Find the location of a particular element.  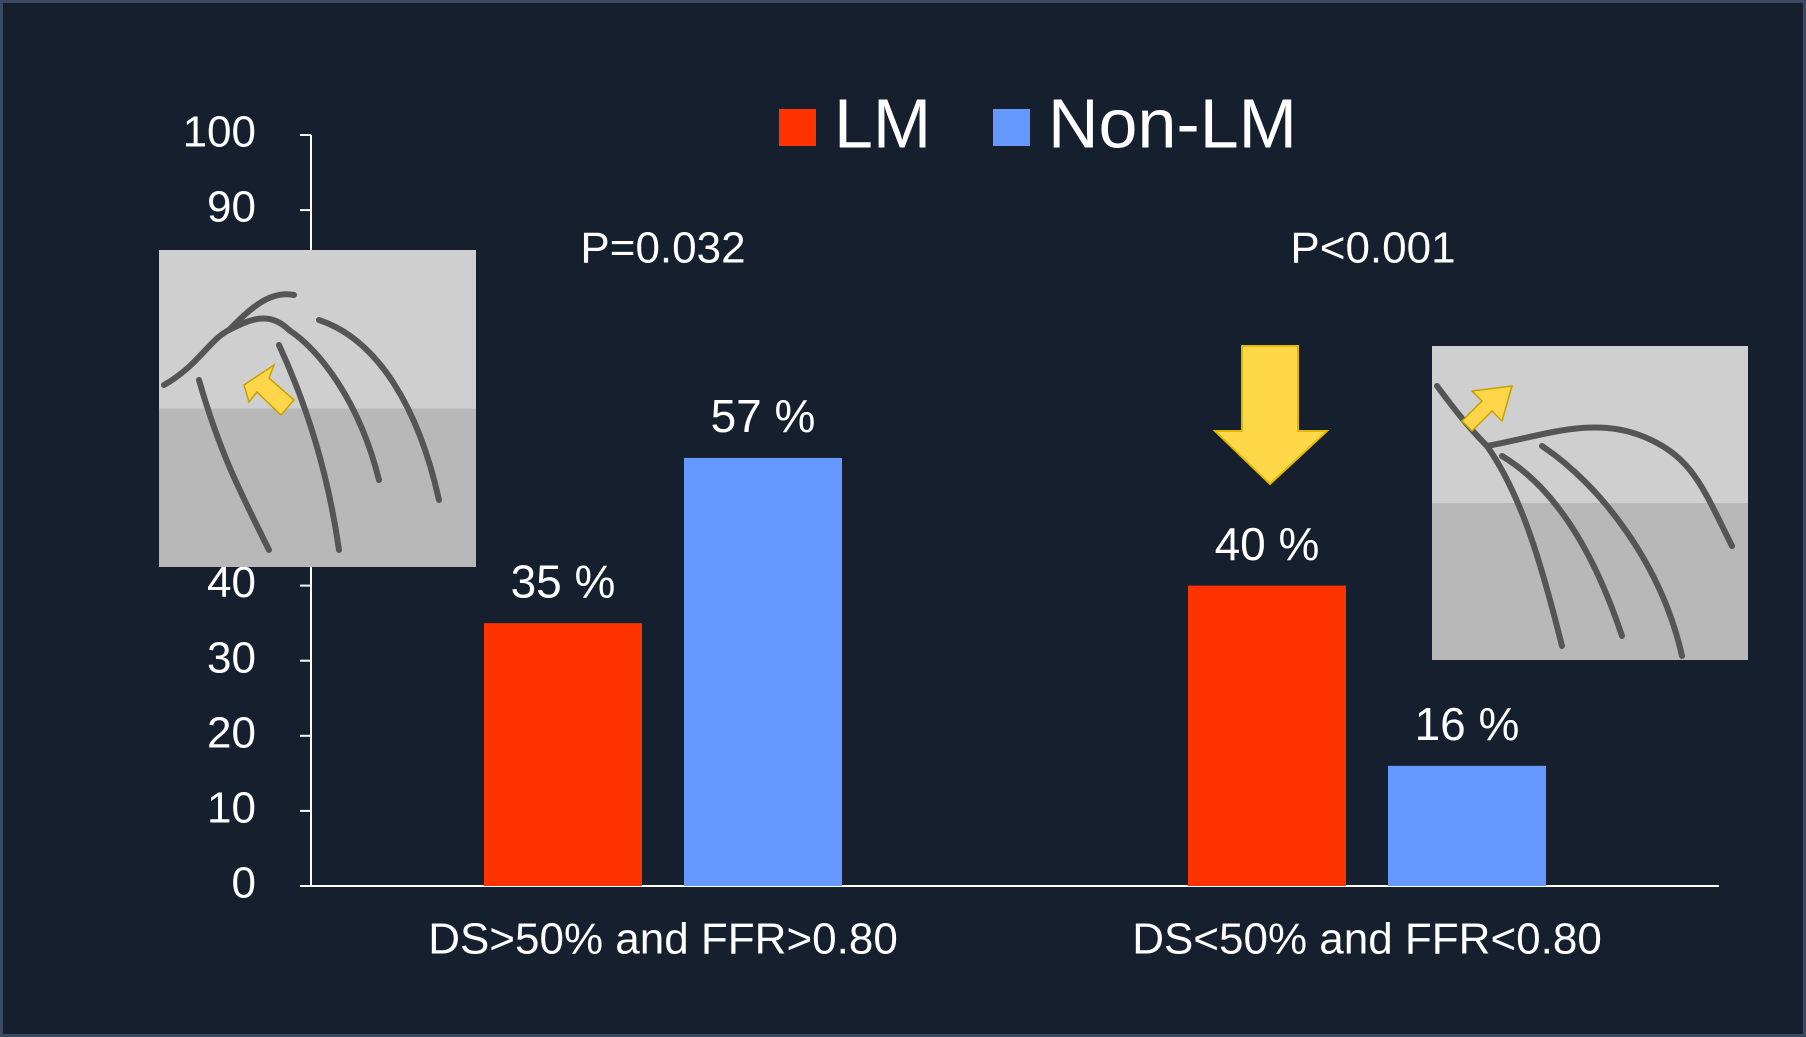

annotation: P<0.001 is located at coordinates (1372, 248).